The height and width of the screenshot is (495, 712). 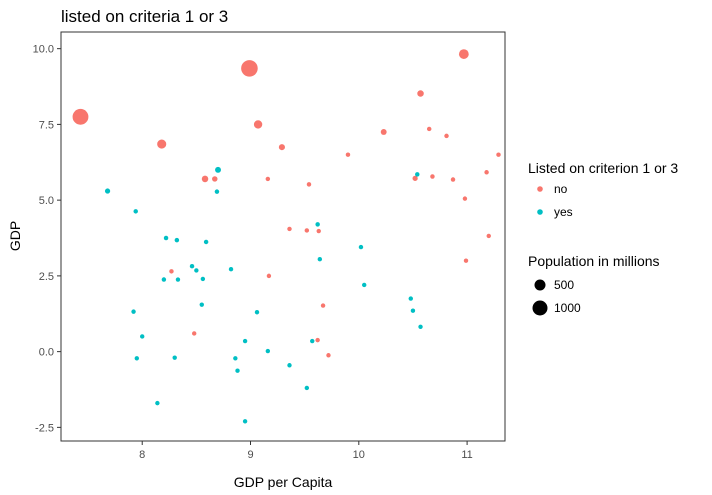 I want to click on x-axis-title: GDP per Capita, so click(x=283, y=482).